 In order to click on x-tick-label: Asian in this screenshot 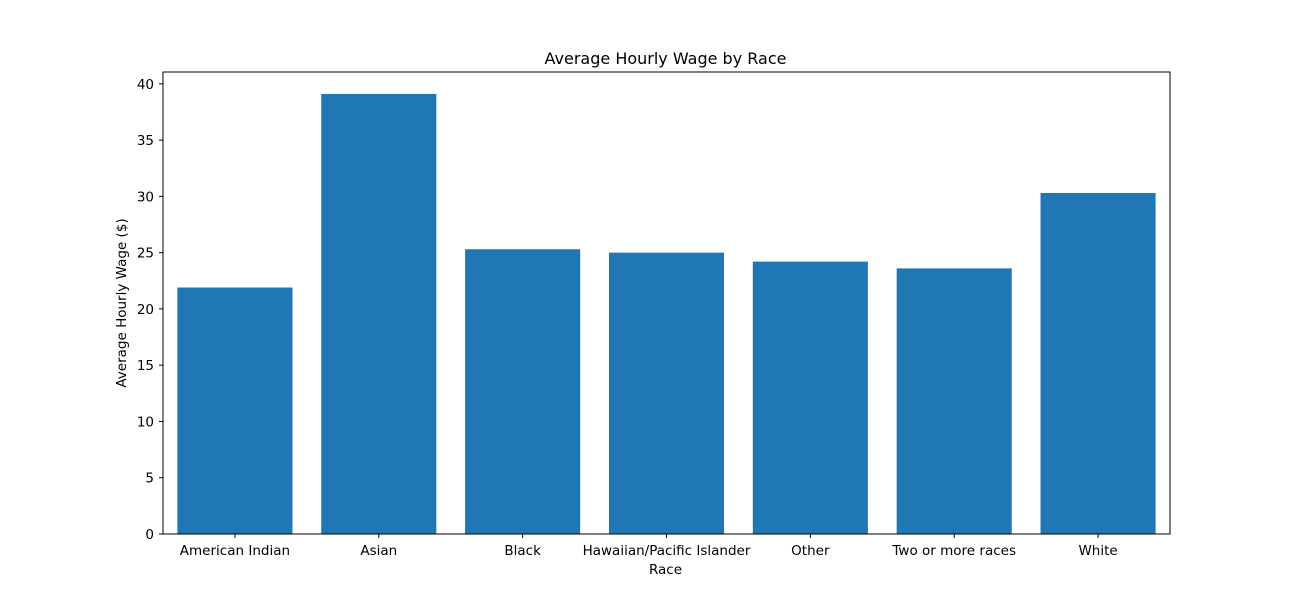, I will do `click(378, 551)`.